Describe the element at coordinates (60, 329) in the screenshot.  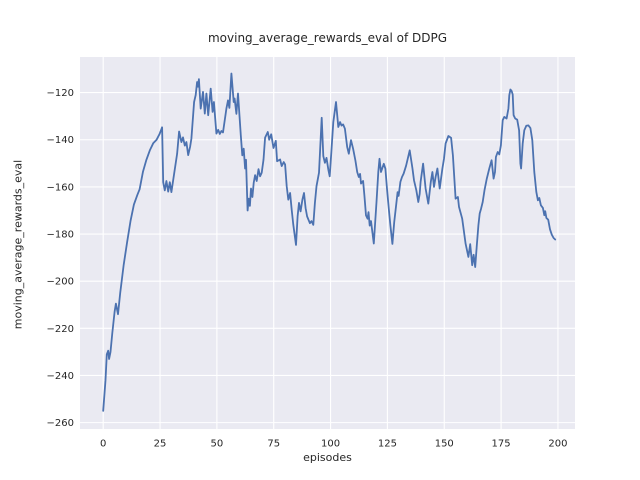
I see `y-tick-label: −220` at that location.